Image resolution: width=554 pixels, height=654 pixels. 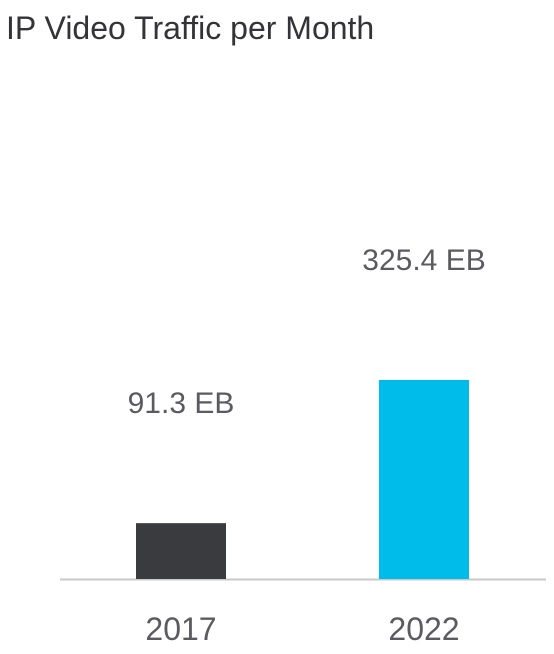 What do you see at coordinates (190, 28) in the screenshot?
I see `chart-title: IP Video Traffic per Month` at bounding box center [190, 28].